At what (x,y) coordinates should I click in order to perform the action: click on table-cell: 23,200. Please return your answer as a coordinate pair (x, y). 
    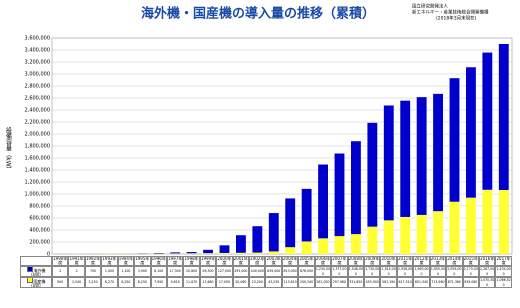
    Looking at the image, I should click on (257, 282).